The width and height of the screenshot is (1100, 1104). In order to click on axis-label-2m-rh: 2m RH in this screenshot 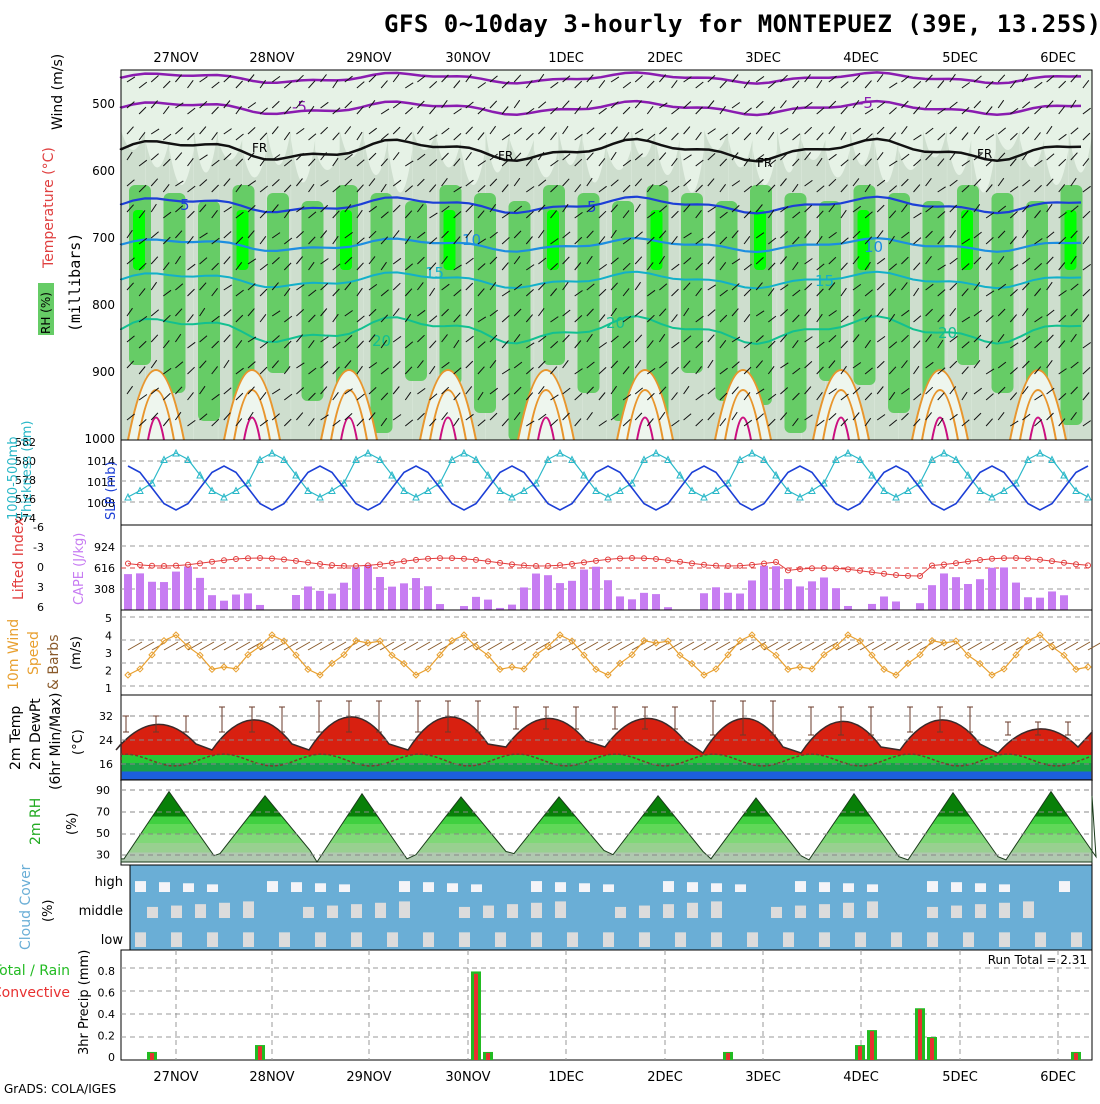, I will do `click(36, 821)`.